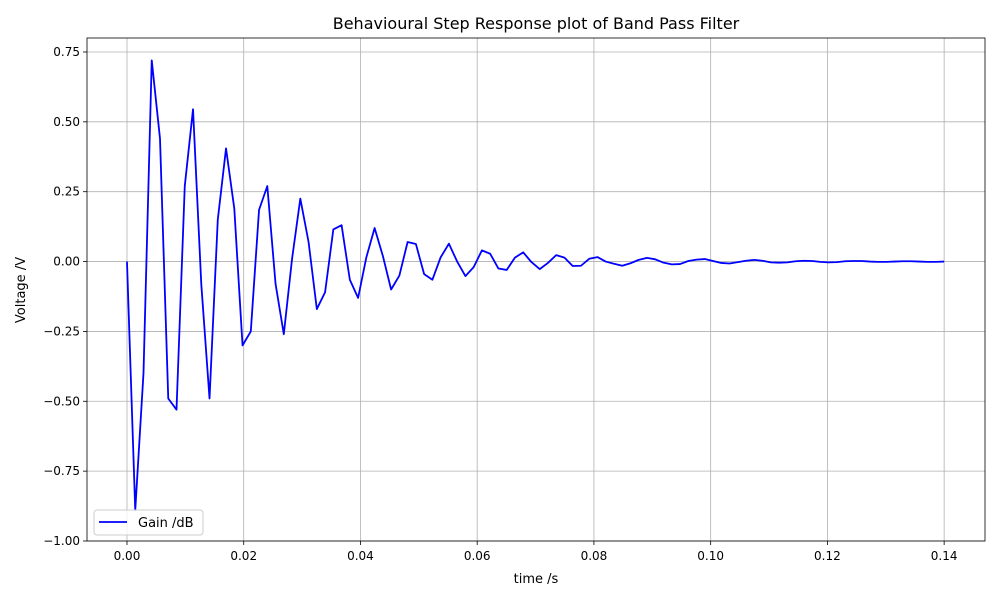 The width and height of the screenshot is (1000, 604). What do you see at coordinates (127, 556) in the screenshot?
I see `x-tick-label: 0.00` at bounding box center [127, 556].